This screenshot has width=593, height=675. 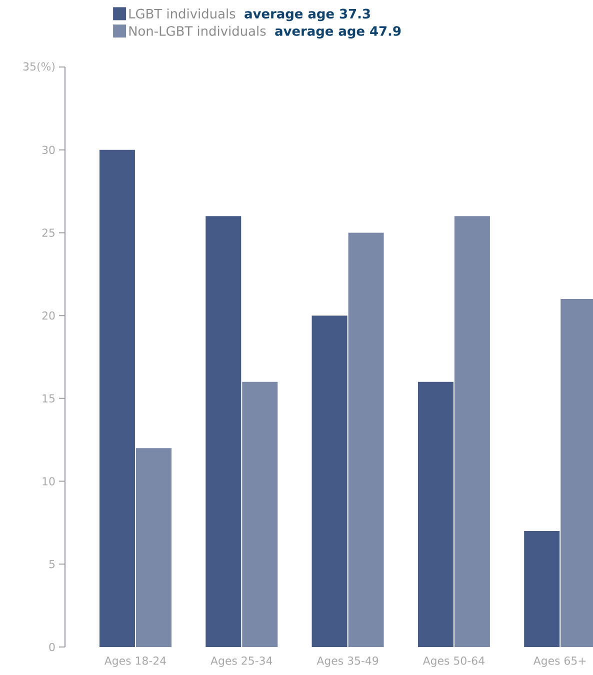 I want to click on y-tick-label: 20, so click(x=48, y=315).